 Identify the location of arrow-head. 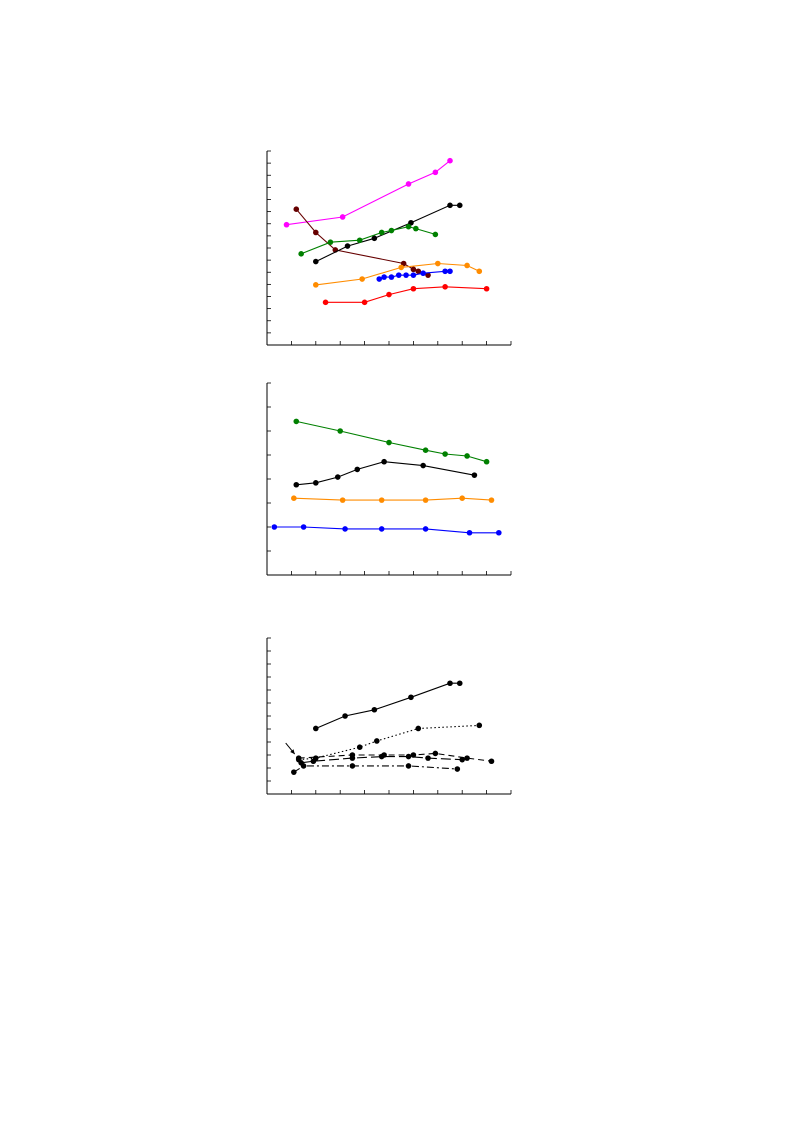
(292, 752).